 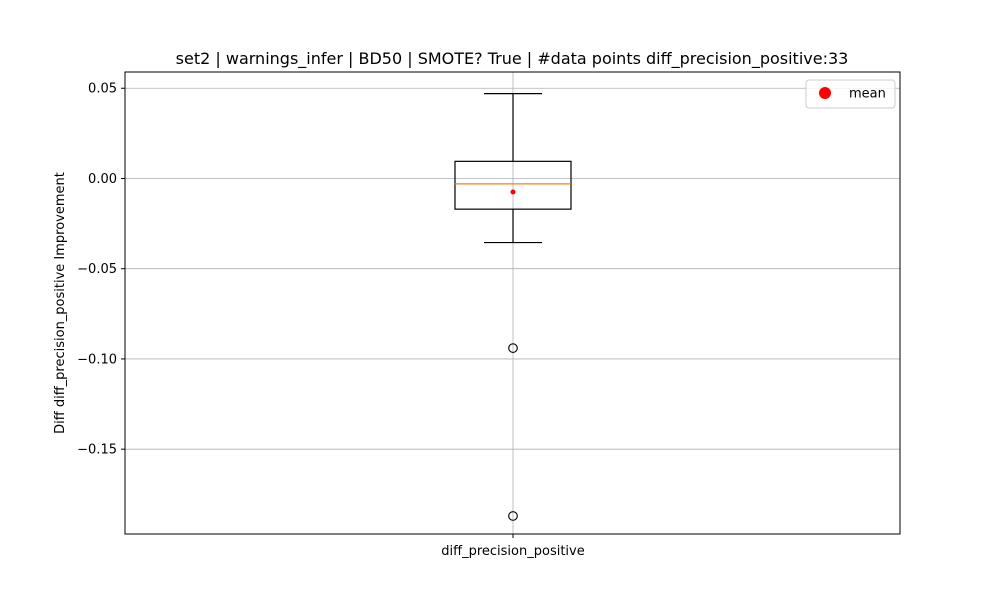 I want to click on legend-label: mean, so click(x=867, y=94).